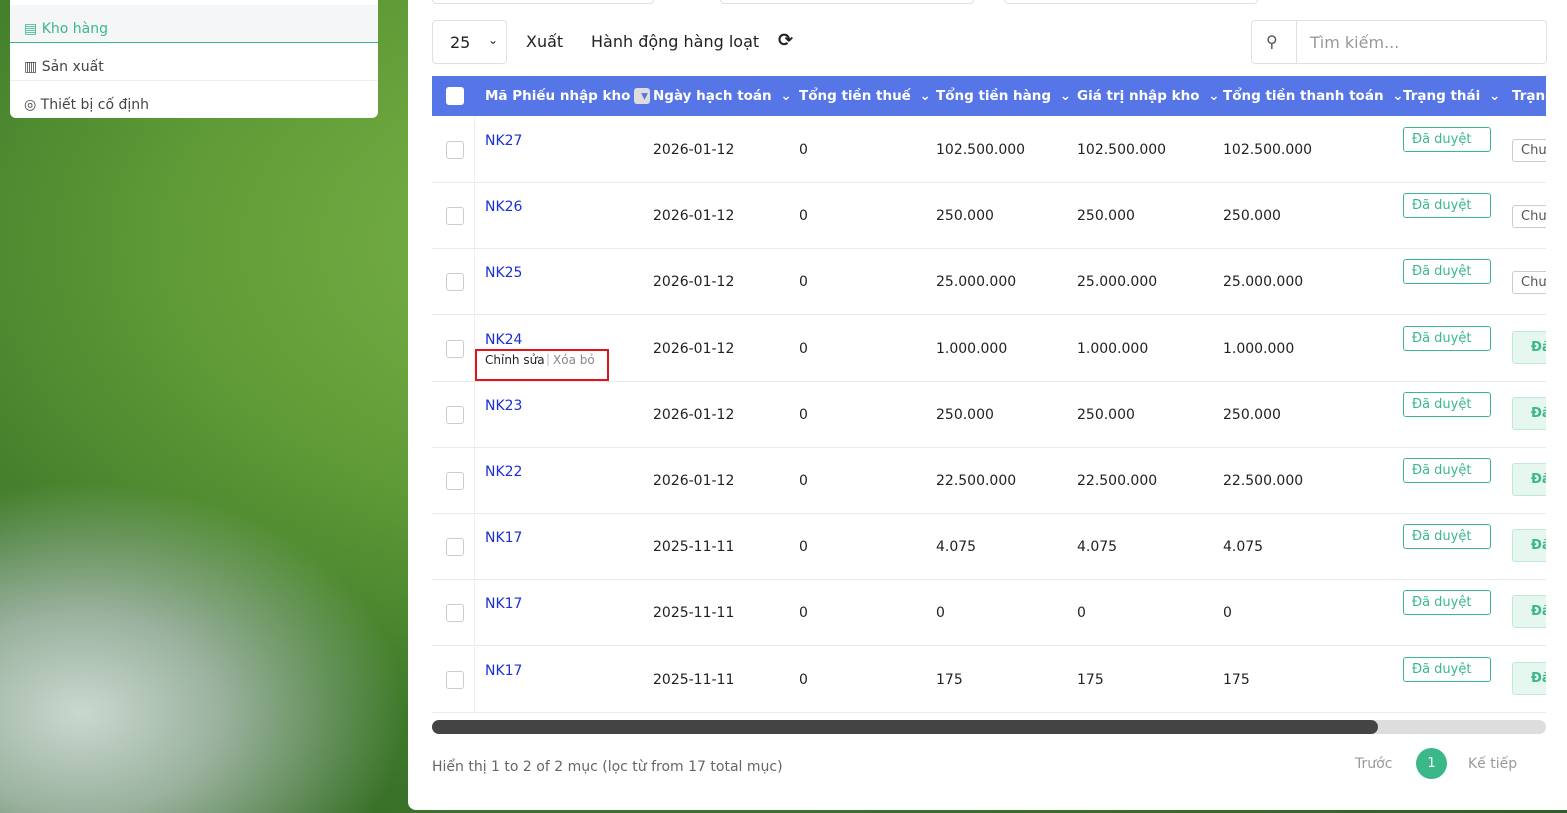 The image size is (1567, 813). Describe the element at coordinates (87, 105) in the screenshot. I see `menu-item: ◎ Thiết bị cố định` at that location.